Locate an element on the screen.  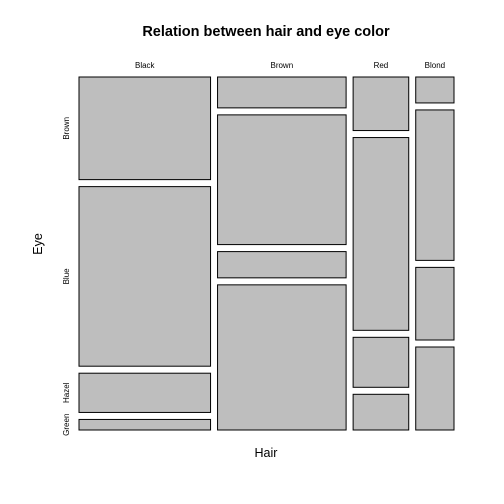
y-tick-label-hazel: Hazel is located at coordinates (66, 392).